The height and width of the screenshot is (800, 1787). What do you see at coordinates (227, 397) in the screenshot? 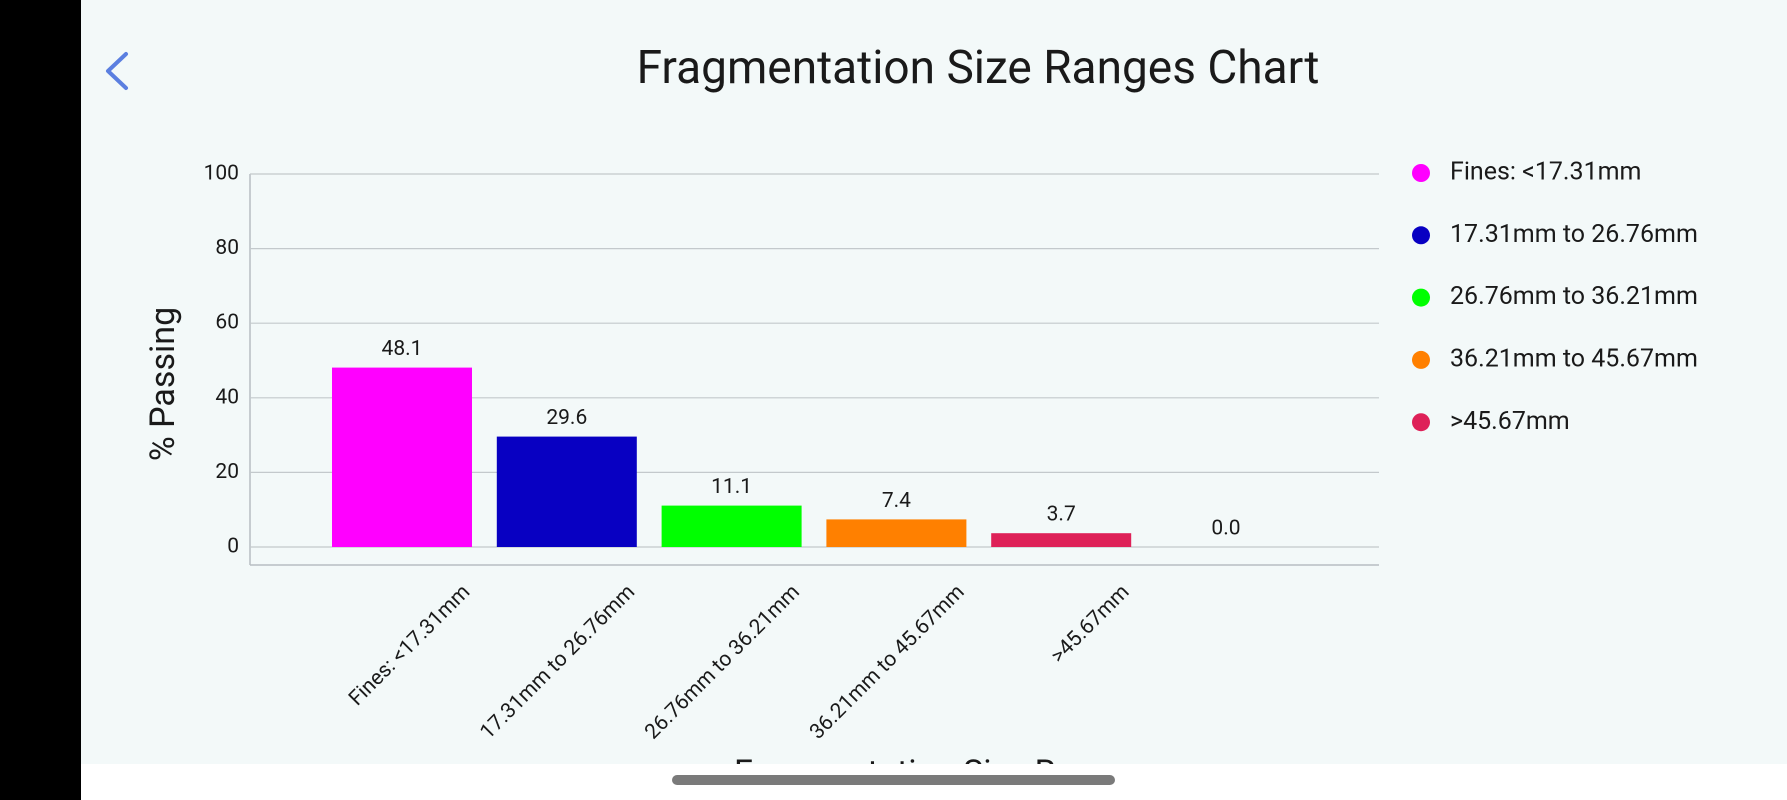
I see `y-tick-label: 40` at bounding box center [227, 397].